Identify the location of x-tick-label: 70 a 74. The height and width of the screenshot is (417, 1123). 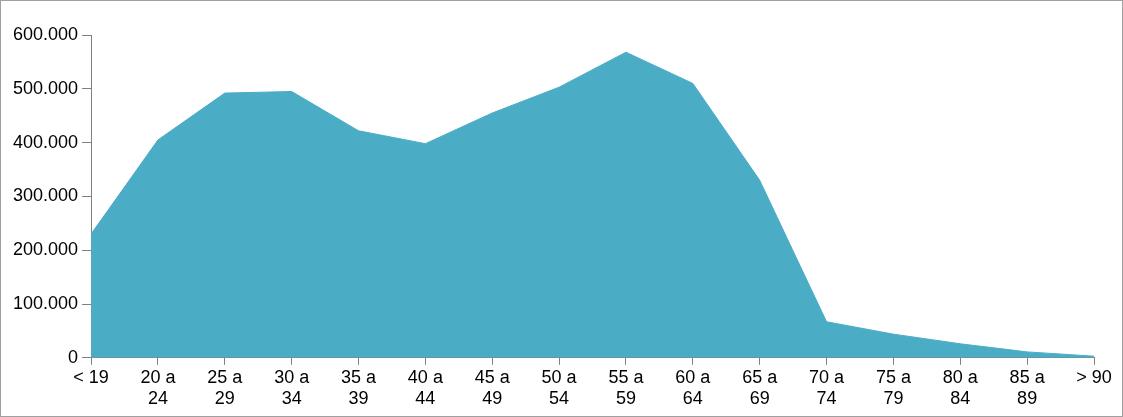
(827, 387).